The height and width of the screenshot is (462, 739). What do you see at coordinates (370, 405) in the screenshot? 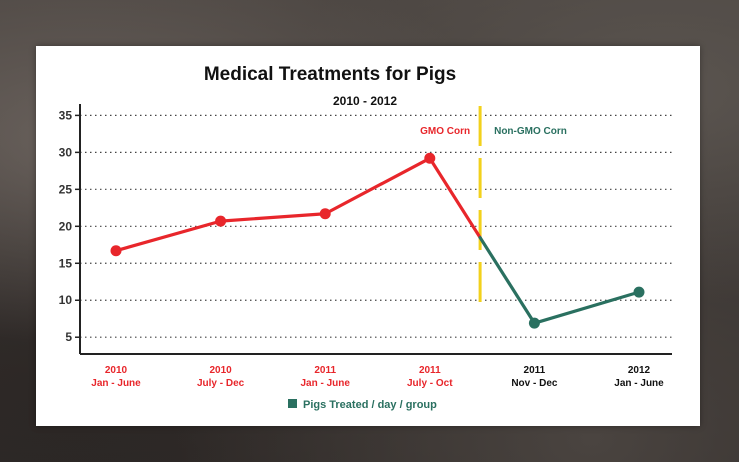
I see `legend-label: Pigs Treated / day / group` at bounding box center [370, 405].